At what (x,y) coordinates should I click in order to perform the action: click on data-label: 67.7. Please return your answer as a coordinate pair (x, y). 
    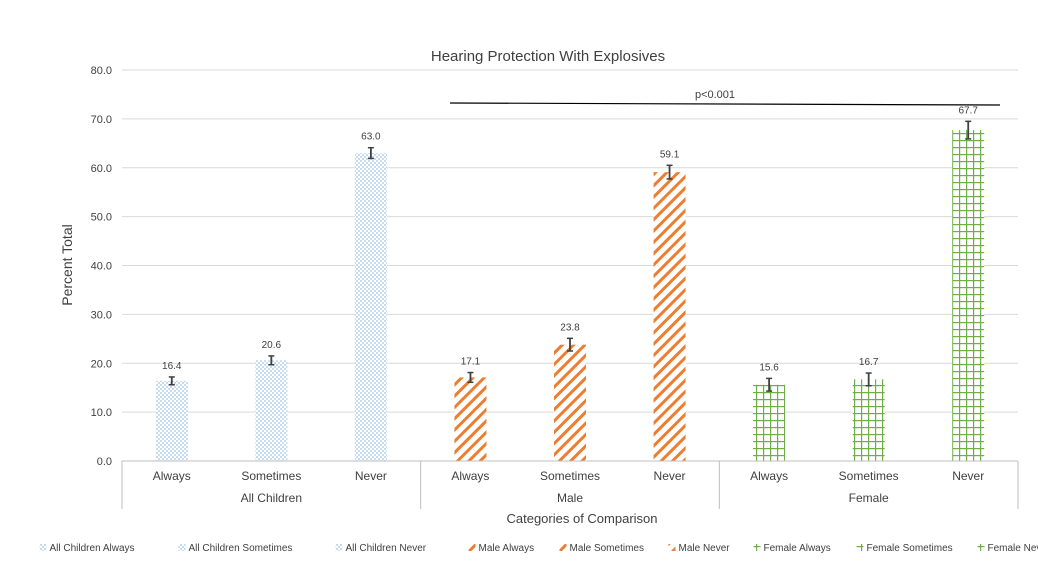
    Looking at the image, I should click on (968, 110).